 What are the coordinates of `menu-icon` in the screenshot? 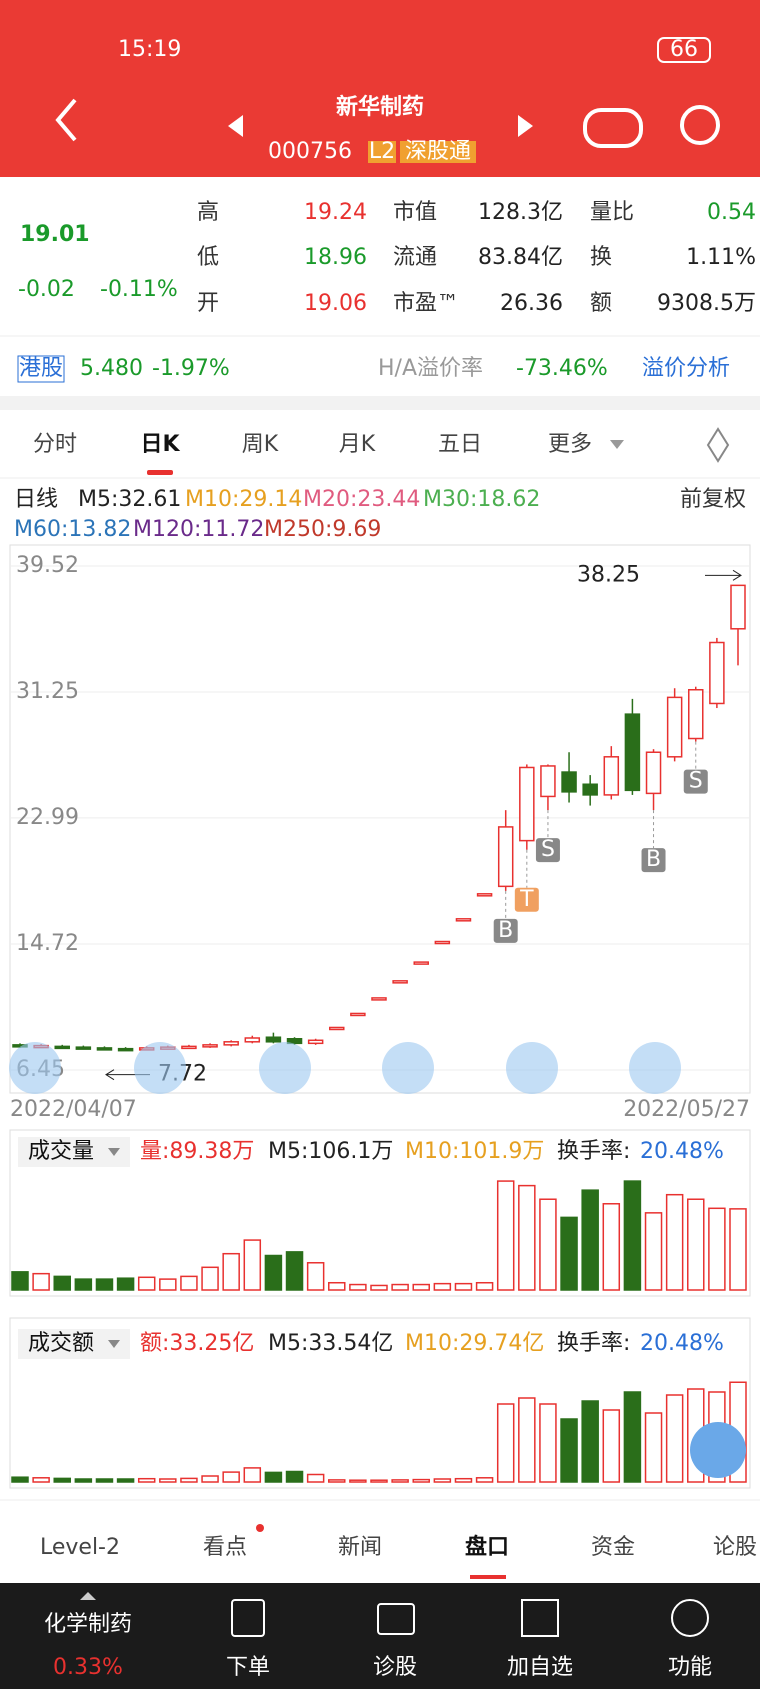 It's located at (690, 1618).